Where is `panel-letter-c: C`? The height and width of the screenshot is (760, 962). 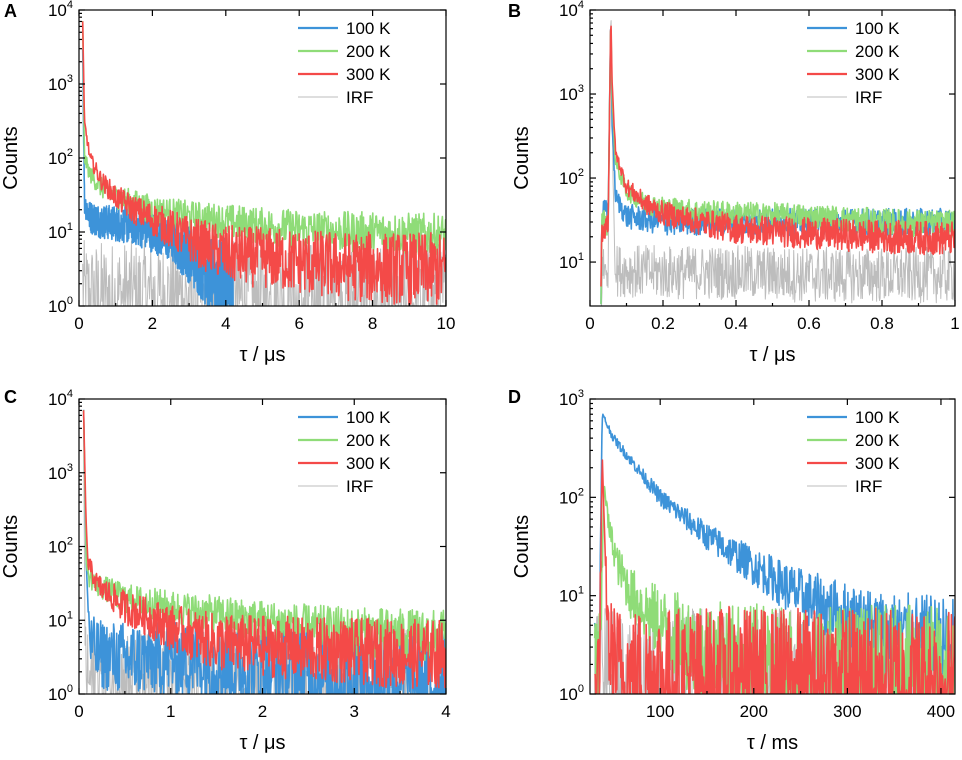
panel-letter-c: C is located at coordinates (10, 397).